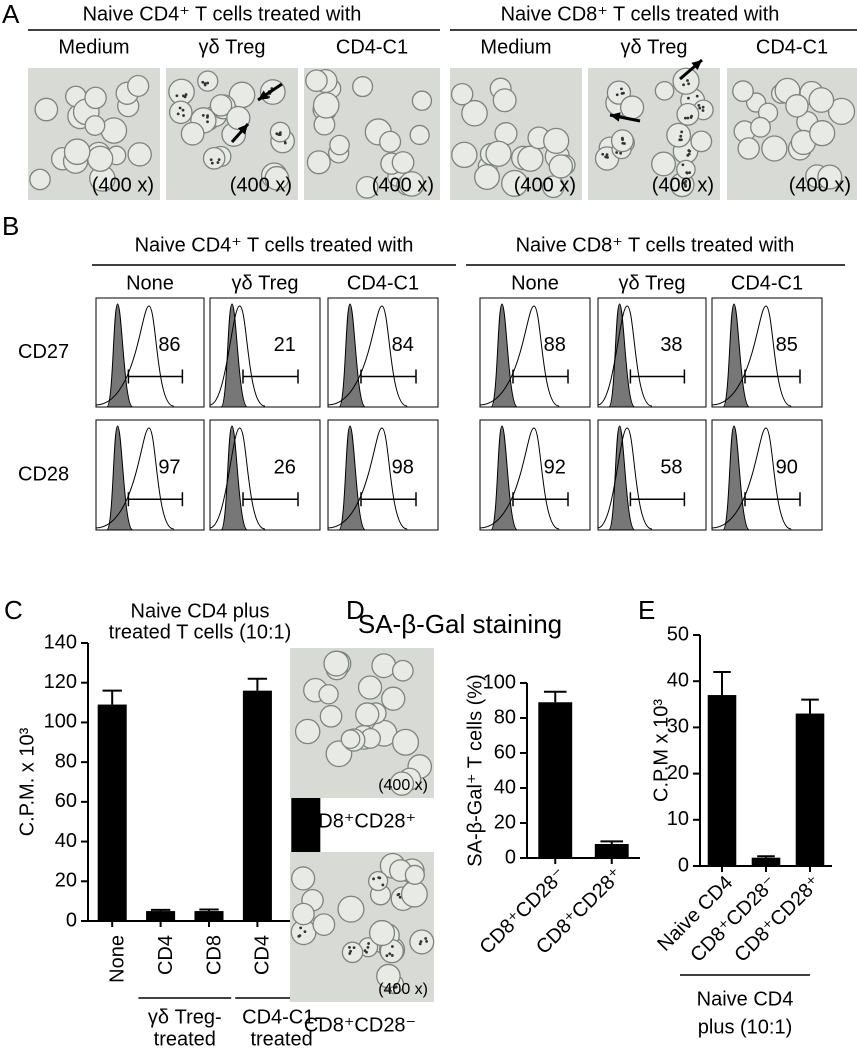  Describe the element at coordinates (360, 821) in the screenshot. I see `image-label: CD8⁺CD28⁺` at that location.